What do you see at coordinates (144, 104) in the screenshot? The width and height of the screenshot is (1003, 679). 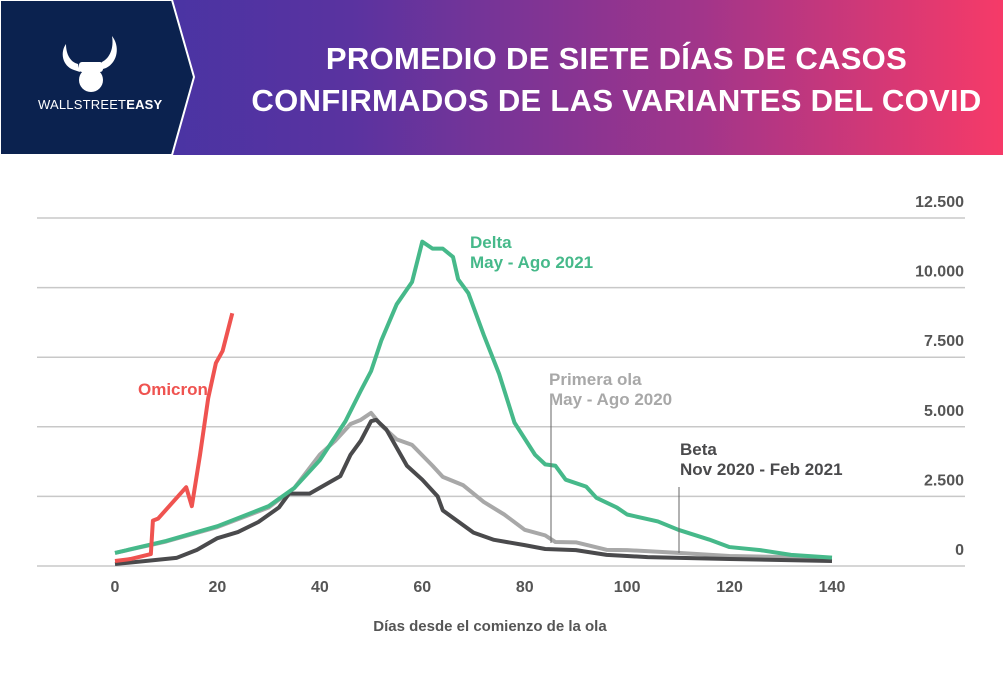 I see `brand-bold: EASY` at bounding box center [144, 104].